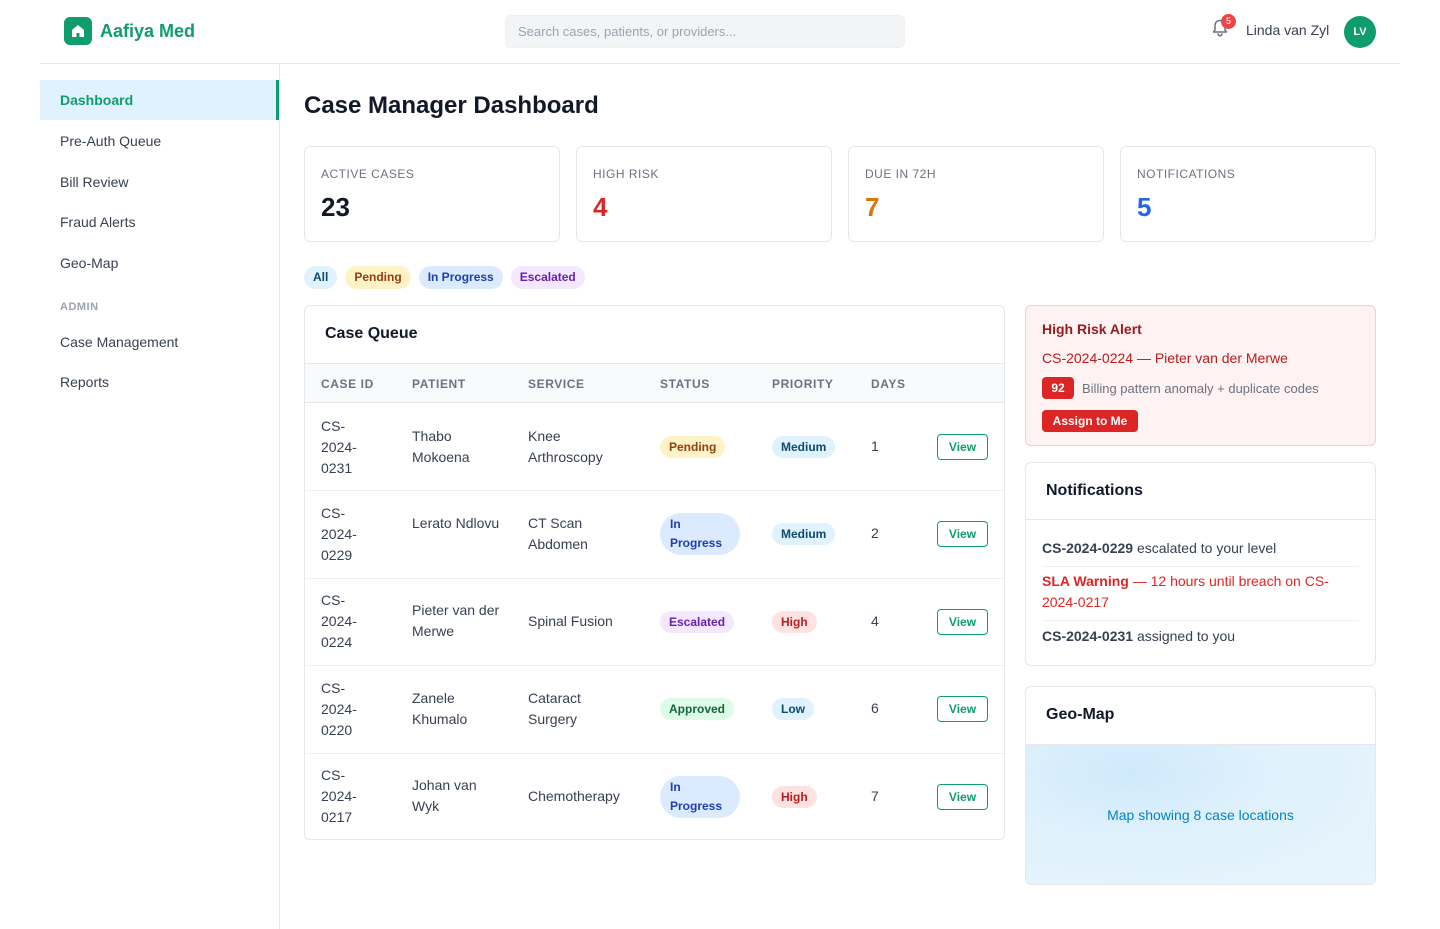 Image resolution: width=1440 pixels, height=929 pixels. Describe the element at coordinates (98, 222) in the screenshot. I see `sidebar-item-fraud-alerts: Fraud Alerts` at that location.